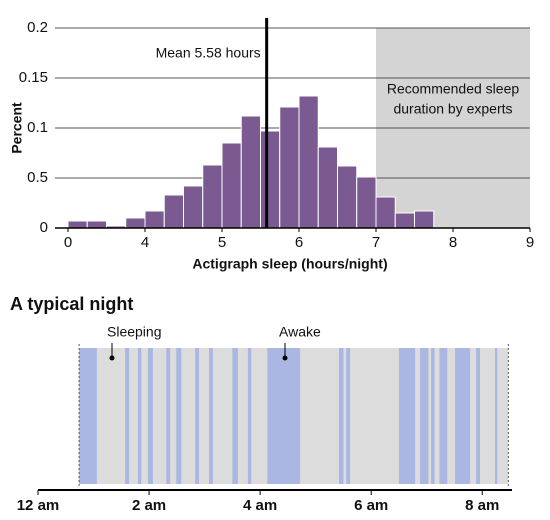  I want to click on y-tick-label: 0.5, so click(37, 177).